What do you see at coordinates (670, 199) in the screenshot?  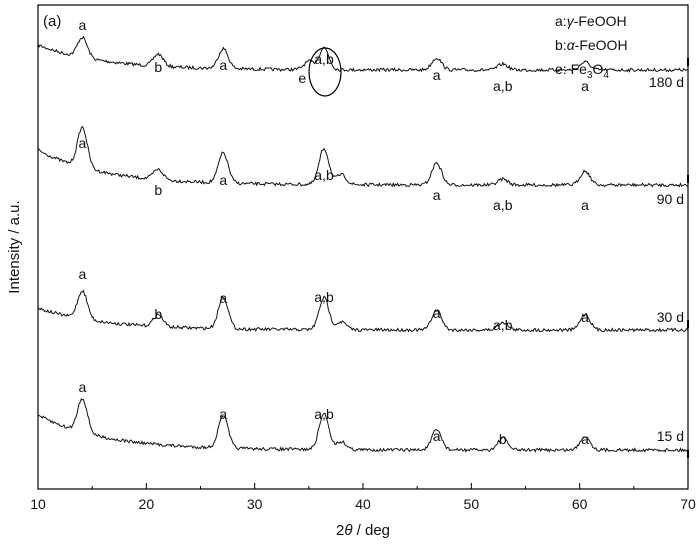 I see `series-label: 90 d` at bounding box center [670, 199].